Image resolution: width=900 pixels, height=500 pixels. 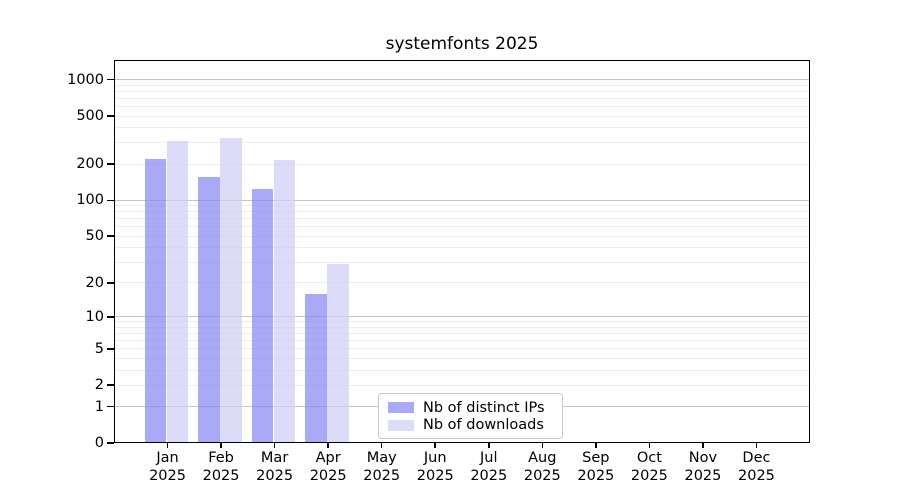 I want to click on y-tick-label: 1, so click(x=99, y=406).